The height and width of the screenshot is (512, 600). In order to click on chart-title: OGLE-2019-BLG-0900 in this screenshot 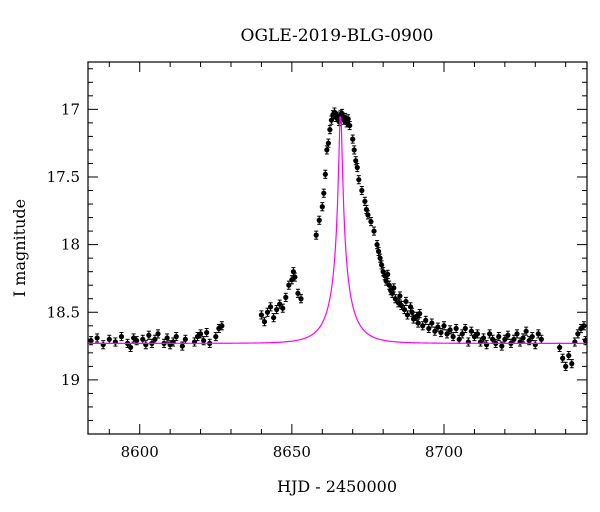, I will do `click(337, 36)`.